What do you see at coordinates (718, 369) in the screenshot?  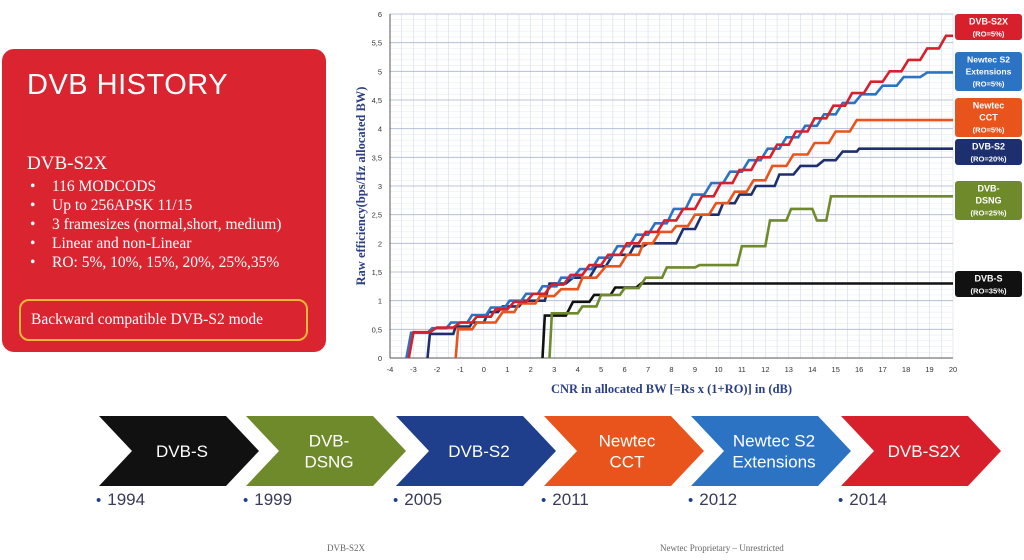 I see `x-tick-label: 10` at bounding box center [718, 369].